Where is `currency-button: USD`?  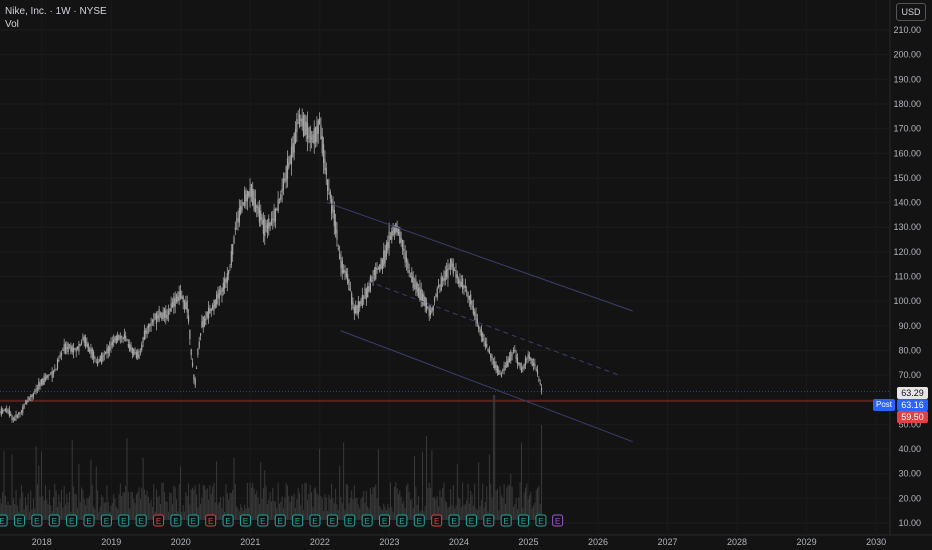
currency-button: USD is located at coordinates (911, 12).